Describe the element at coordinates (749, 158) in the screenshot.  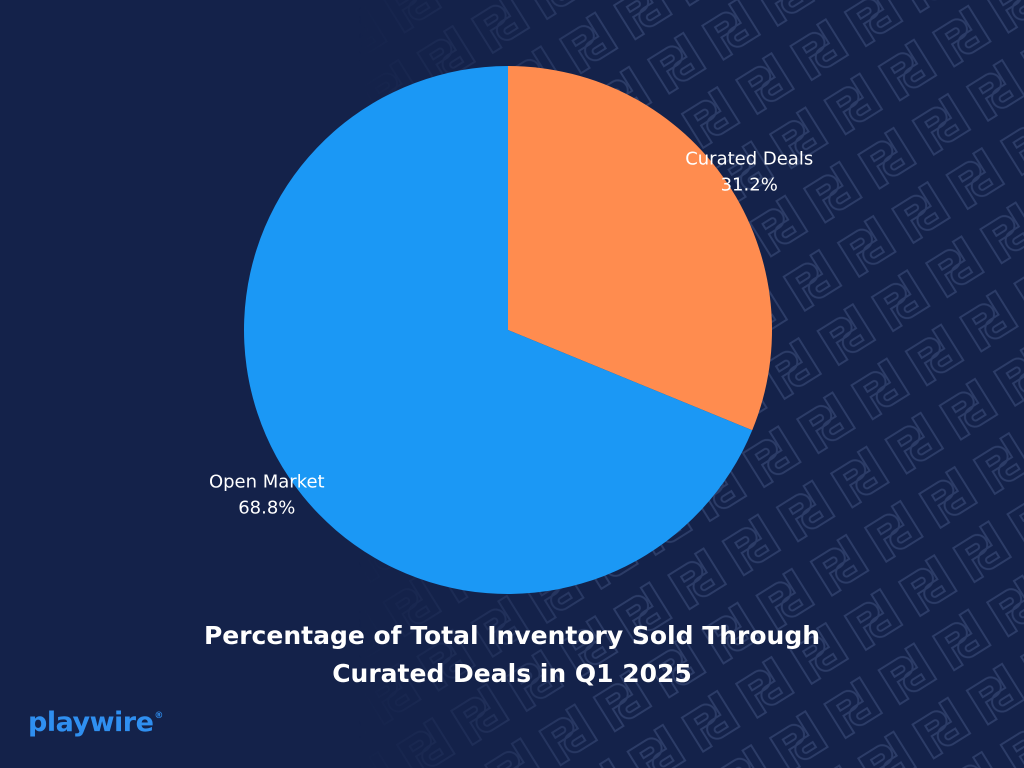
I see `slice-label-curated-deals: Curated Deals` at that location.